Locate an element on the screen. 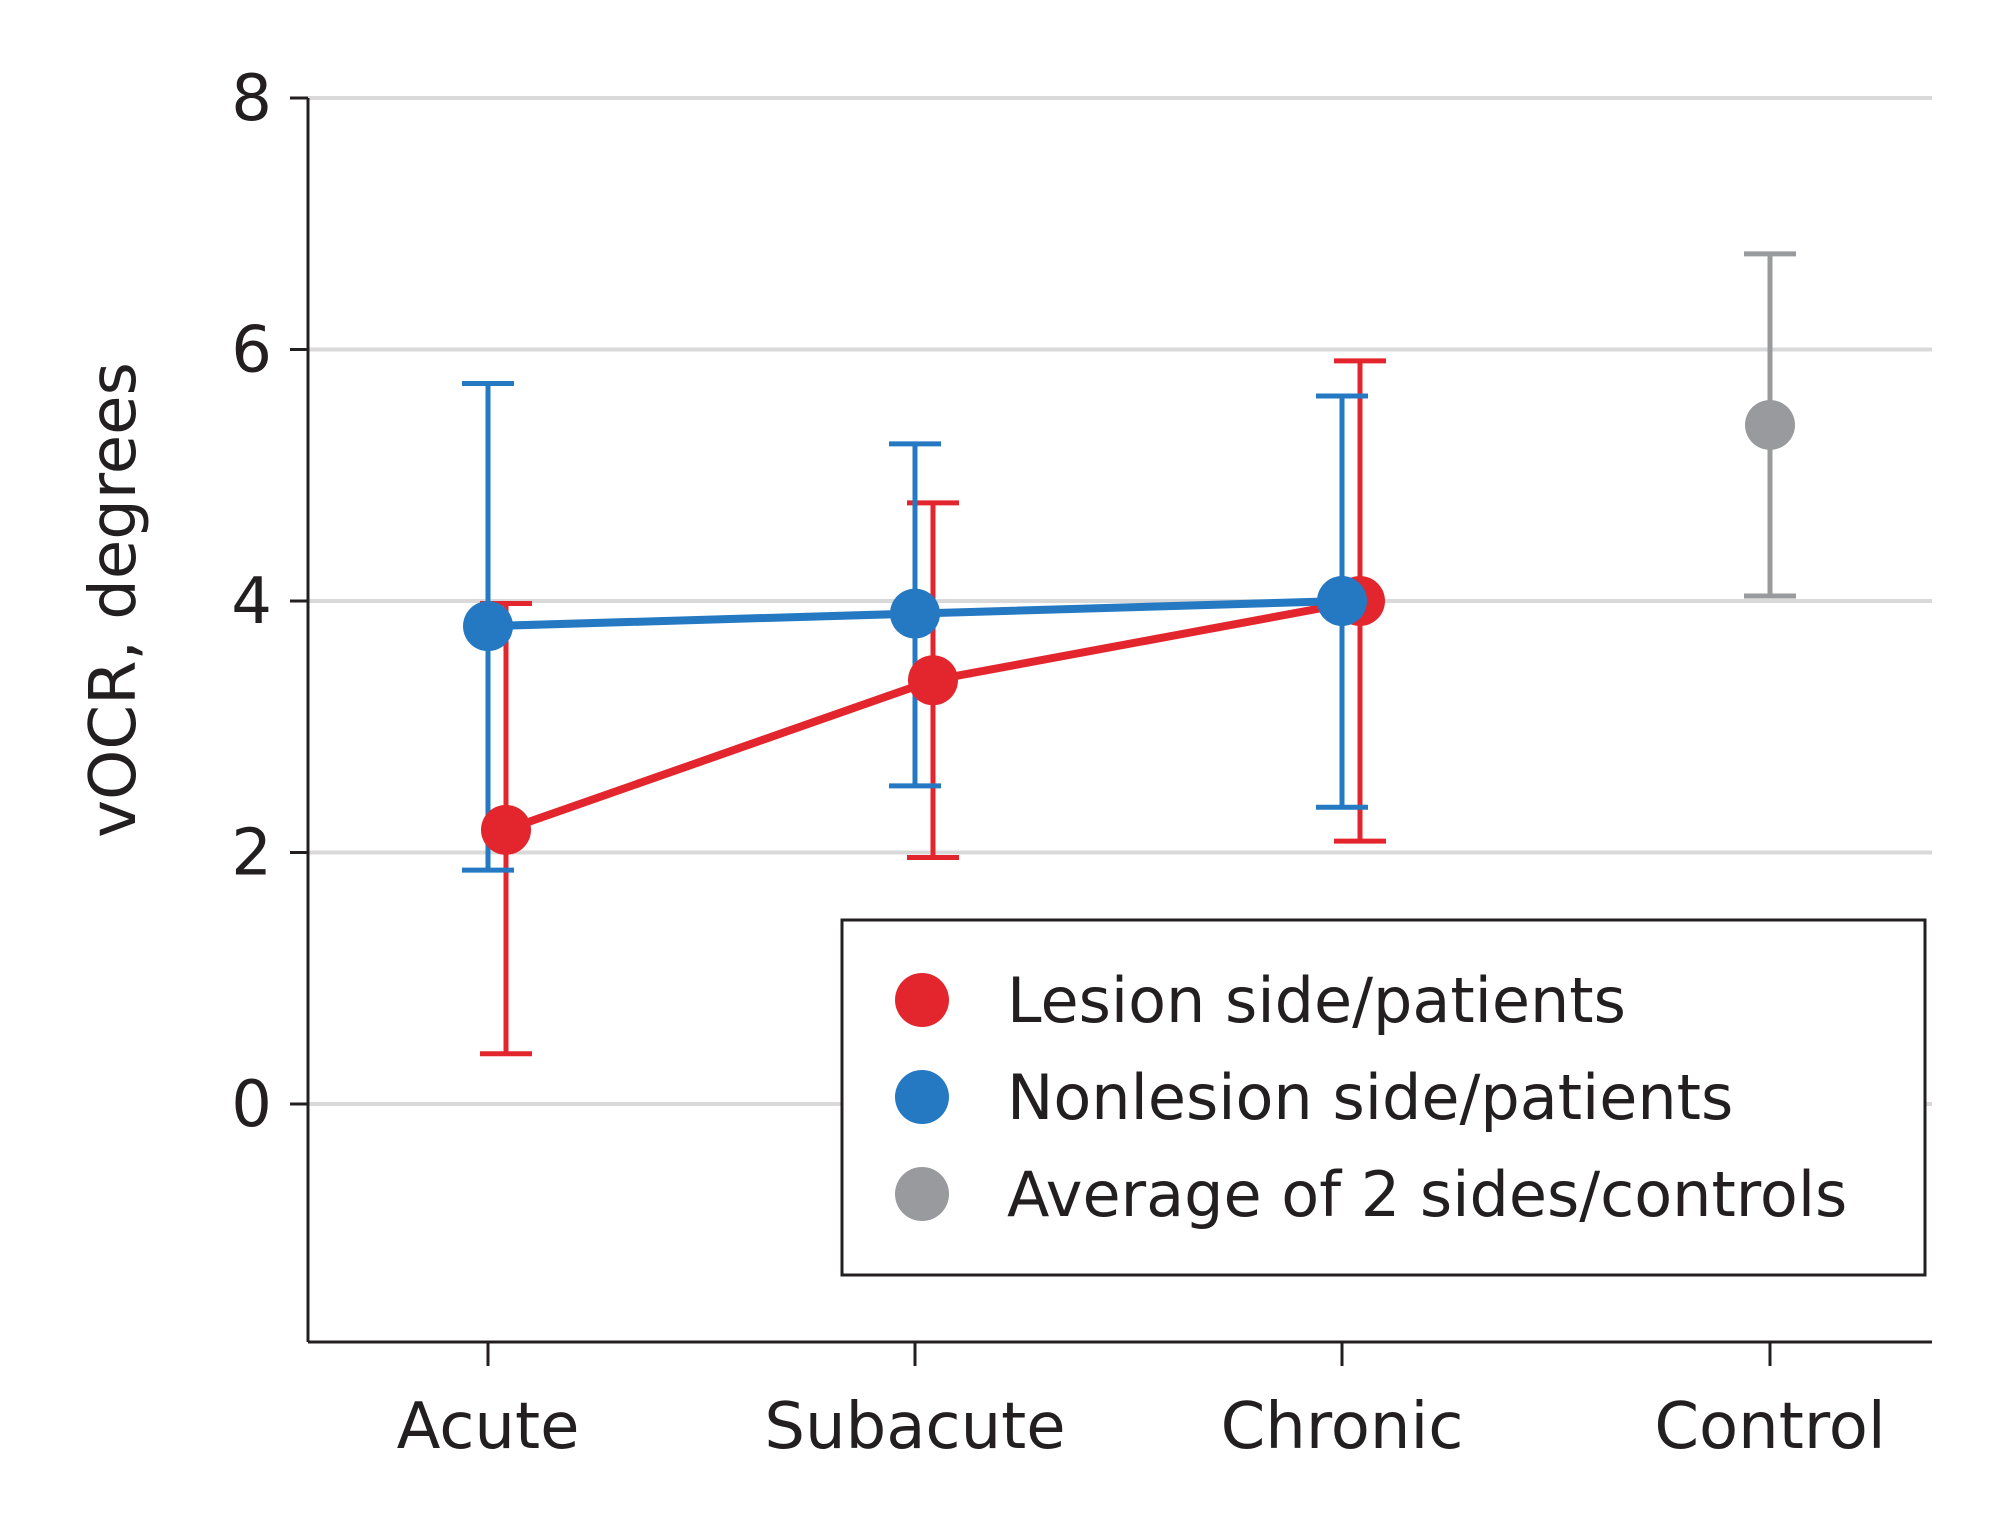 The height and width of the screenshot is (1531, 2000). y-axis-title: vOCR, degrees is located at coordinates (114, 600).